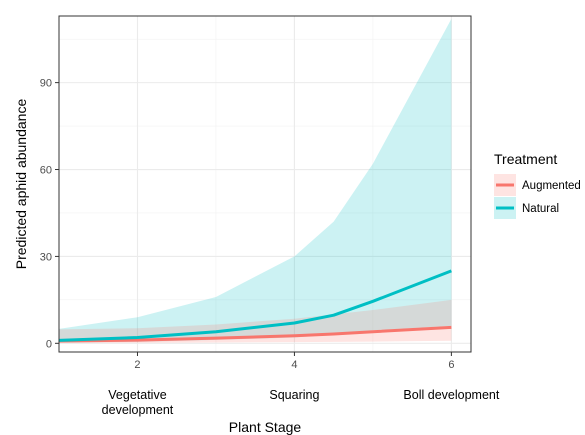 Image resolution: width=585 pixels, height=435 pixels. Describe the element at coordinates (540, 209) in the screenshot. I see `legend-label-natural: Natural` at that location.